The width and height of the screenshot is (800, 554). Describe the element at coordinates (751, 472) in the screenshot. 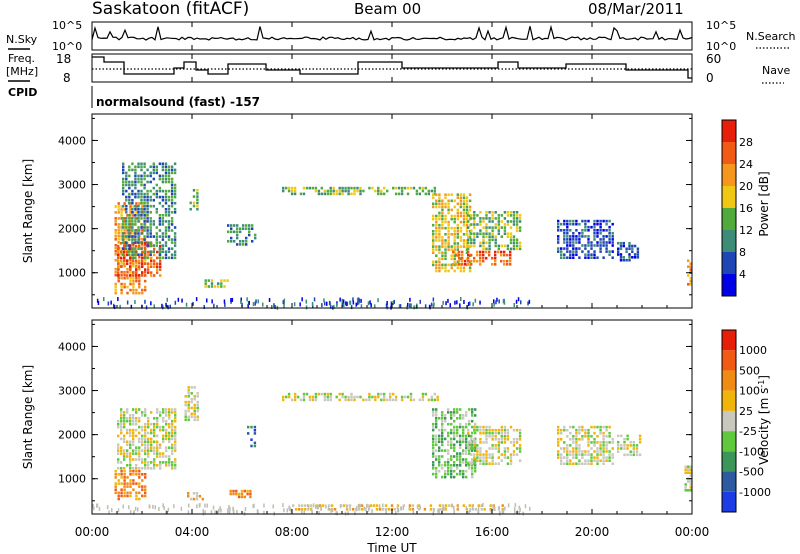

I see `colorbar-tick-label: -500` at that location.